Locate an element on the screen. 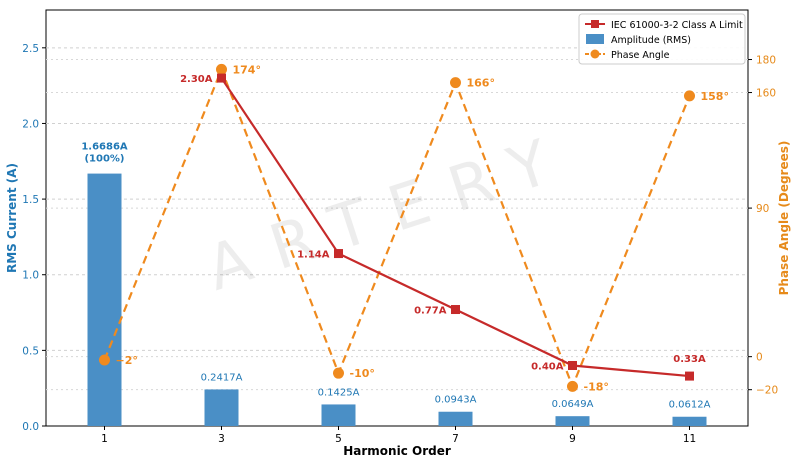 The image size is (800, 467). amplitude-label-line: 1.6686A is located at coordinates (104, 147).